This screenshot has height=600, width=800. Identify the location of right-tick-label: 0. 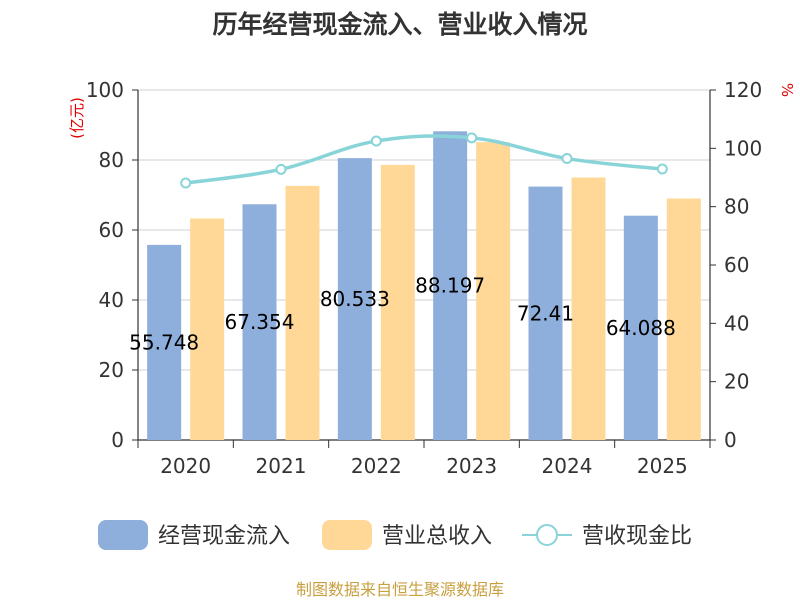
(730, 440).